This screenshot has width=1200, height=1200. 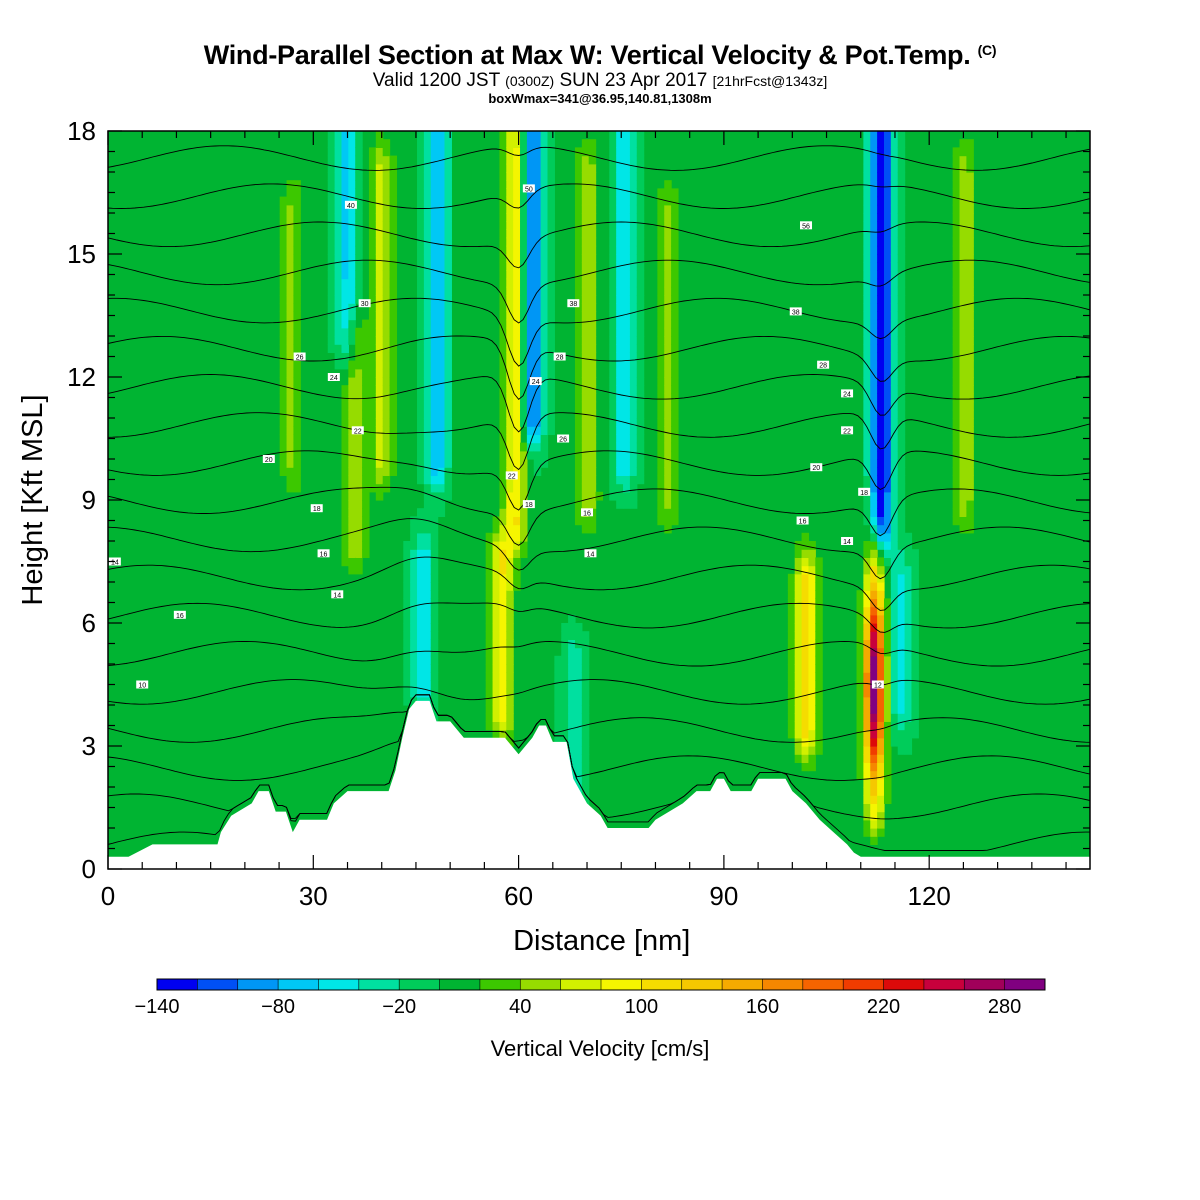 I want to click on colorbar: −140 −80 −20 40 100 160 220 280, so click(x=590, y=998).